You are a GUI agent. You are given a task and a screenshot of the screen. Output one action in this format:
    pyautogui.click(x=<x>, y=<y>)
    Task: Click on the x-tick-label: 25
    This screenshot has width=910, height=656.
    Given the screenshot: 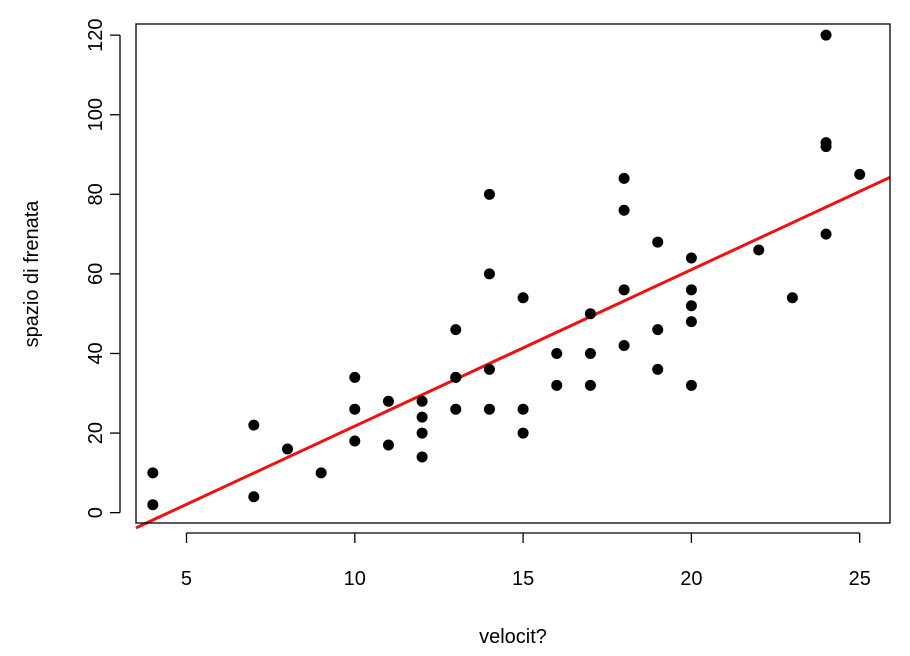 What is the action you would take?
    pyautogui.click(x=860, y=579)
    